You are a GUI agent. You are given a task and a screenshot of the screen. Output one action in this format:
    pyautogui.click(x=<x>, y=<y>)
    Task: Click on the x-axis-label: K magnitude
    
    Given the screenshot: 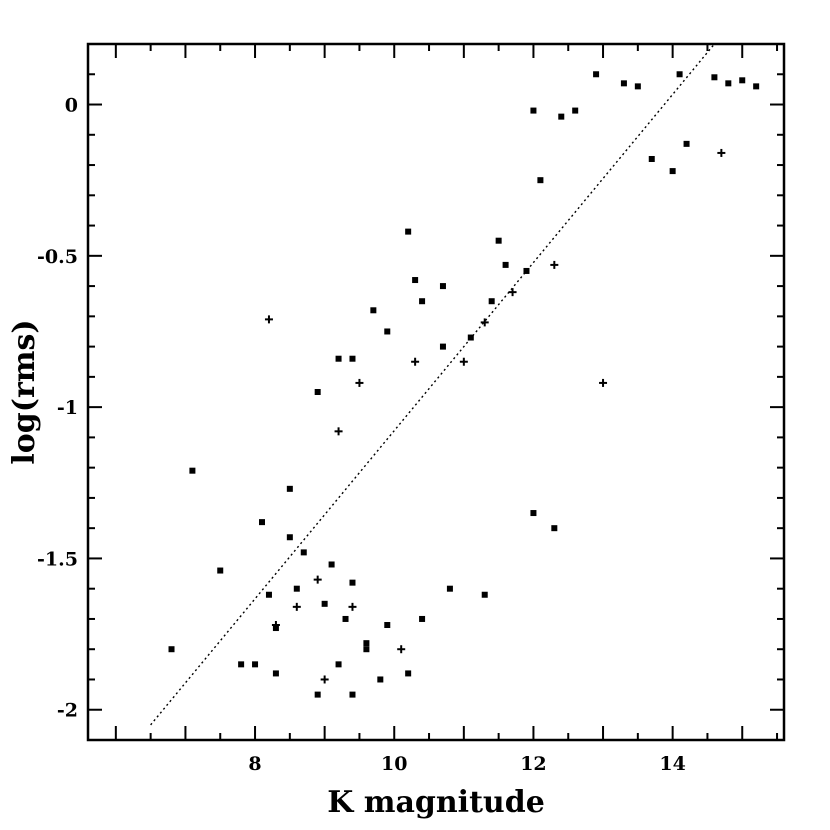 What is the action you would take?
    pyautogui.click(x=436, y=802)
    